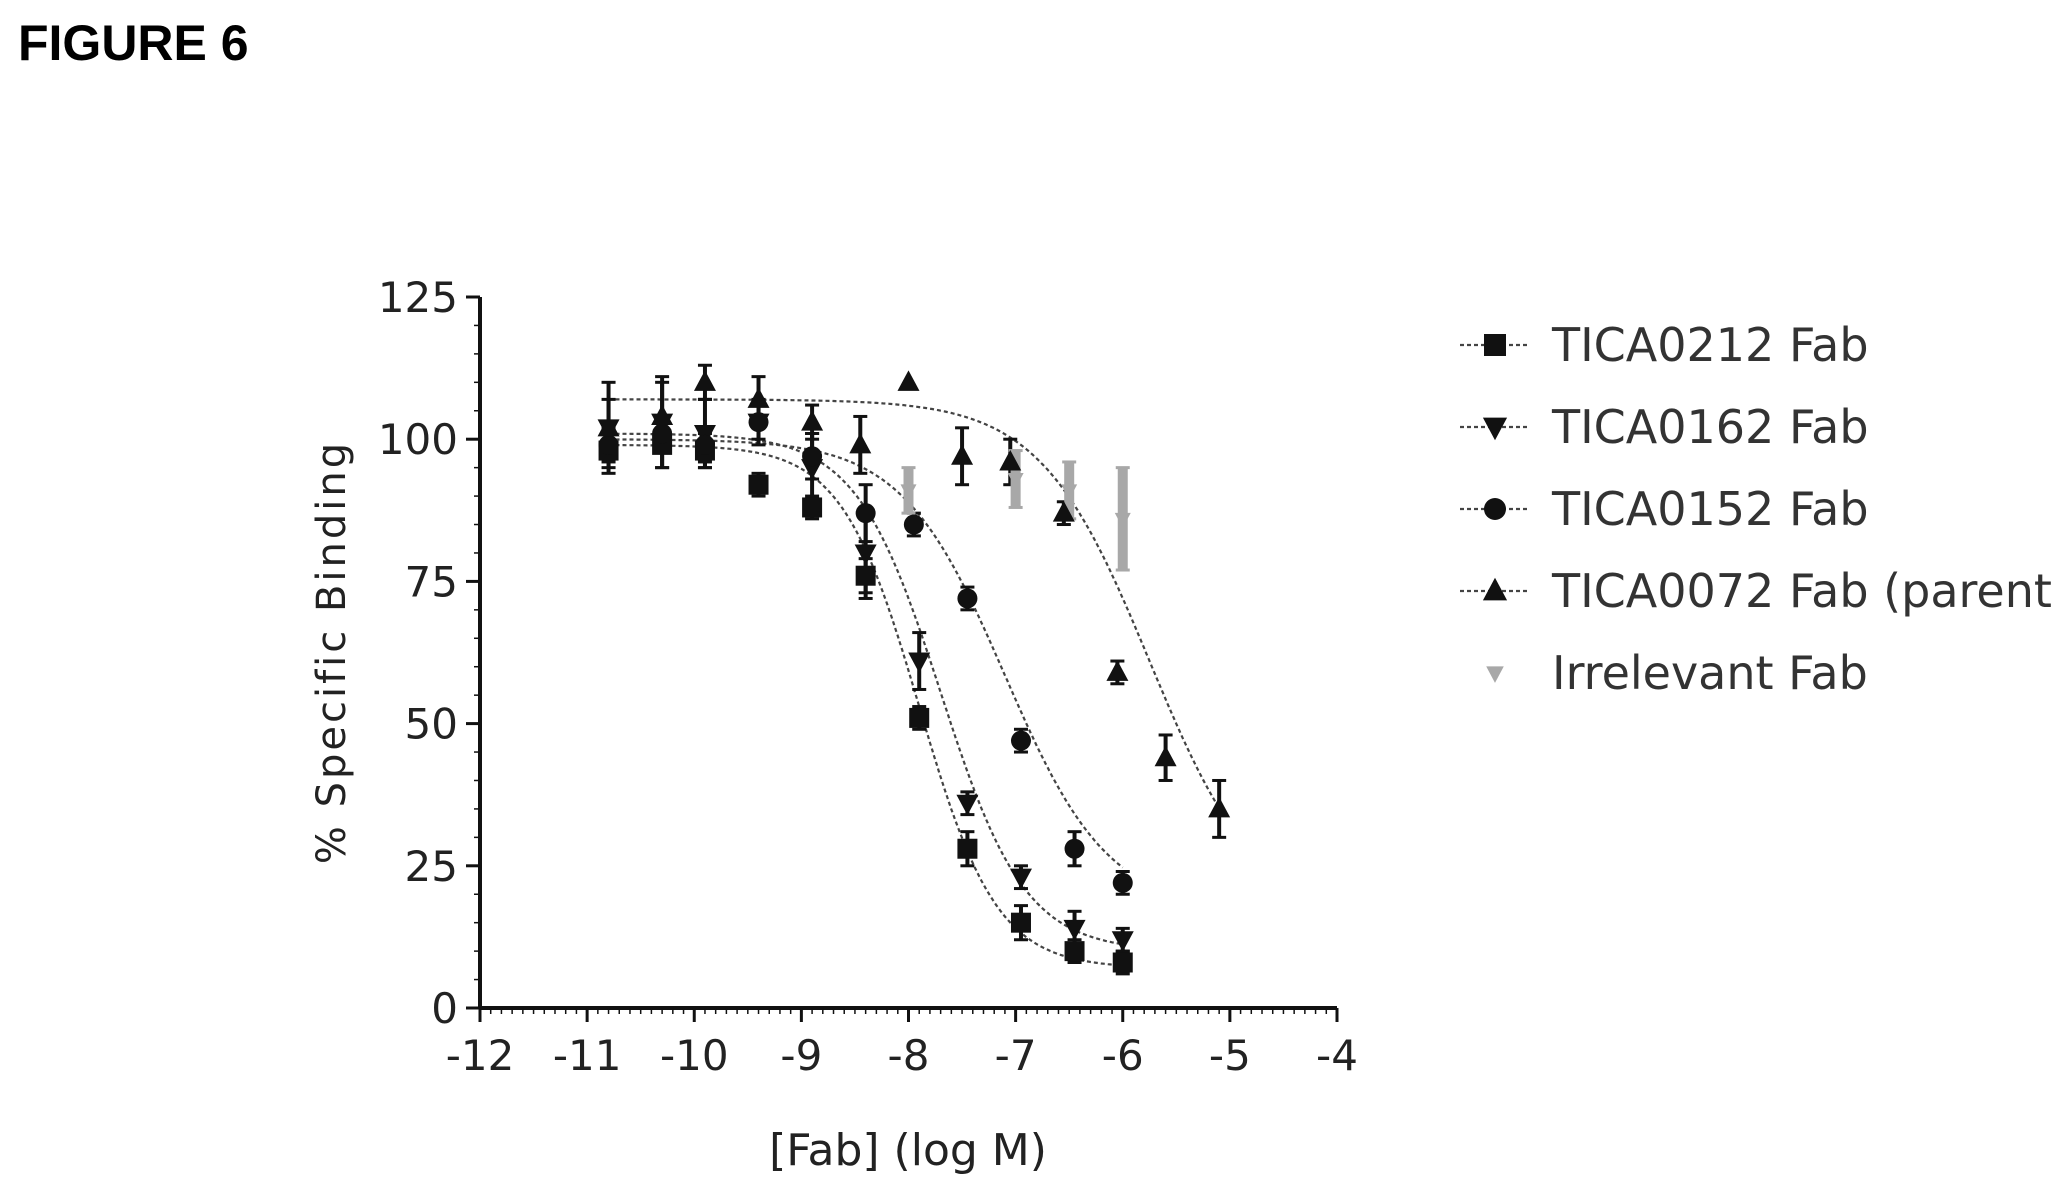 Image resolution: width=2053 pixels, height=1190 pixels. I want to click on x-tick-label: -4, so click(1337, 1055).